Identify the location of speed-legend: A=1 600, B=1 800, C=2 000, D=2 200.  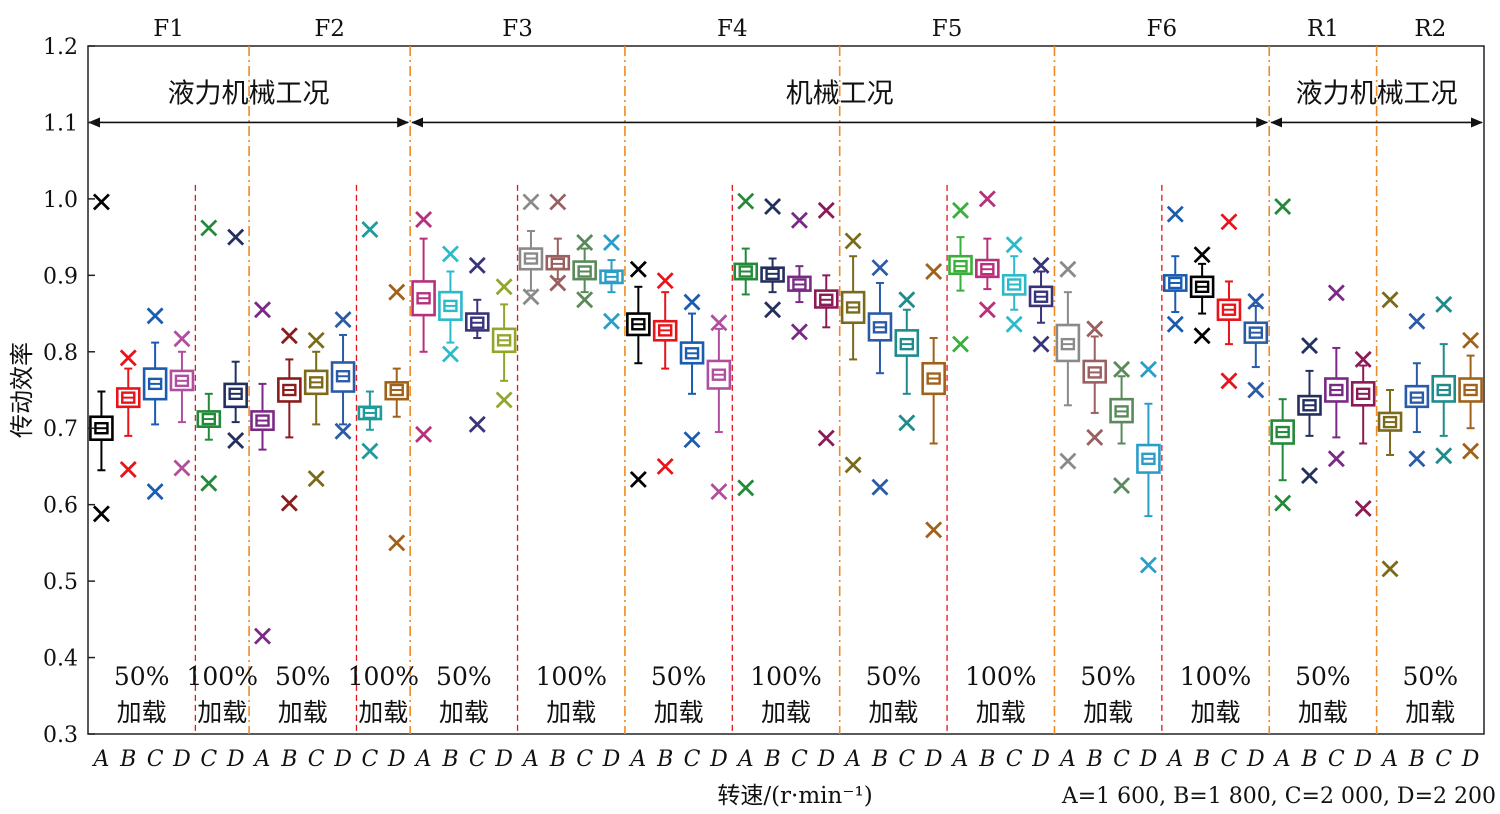
(1278, 796).